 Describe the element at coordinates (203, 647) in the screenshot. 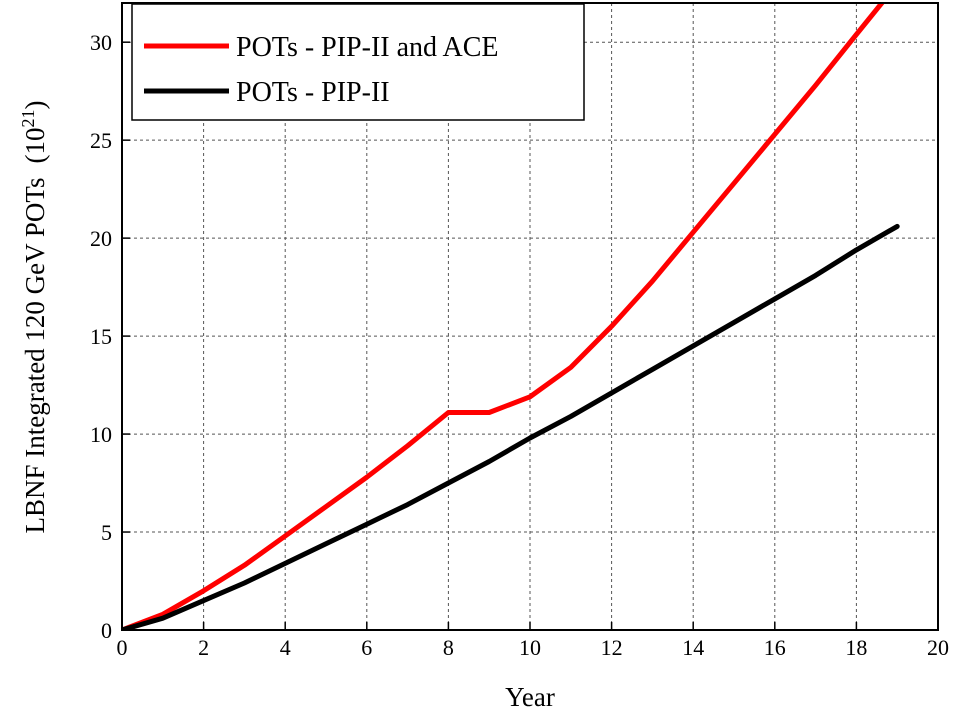

I see `x-tick-label: 2` at that location.